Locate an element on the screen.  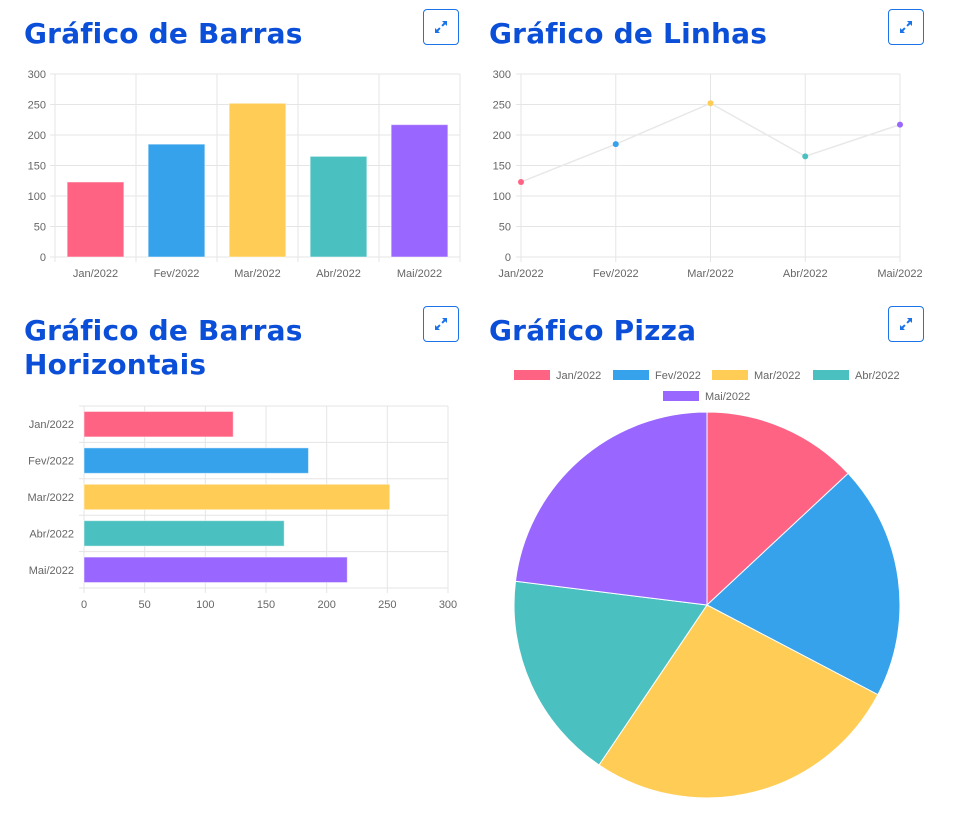
legend-label: Abr/2022 is located at coordinates (877, 376).